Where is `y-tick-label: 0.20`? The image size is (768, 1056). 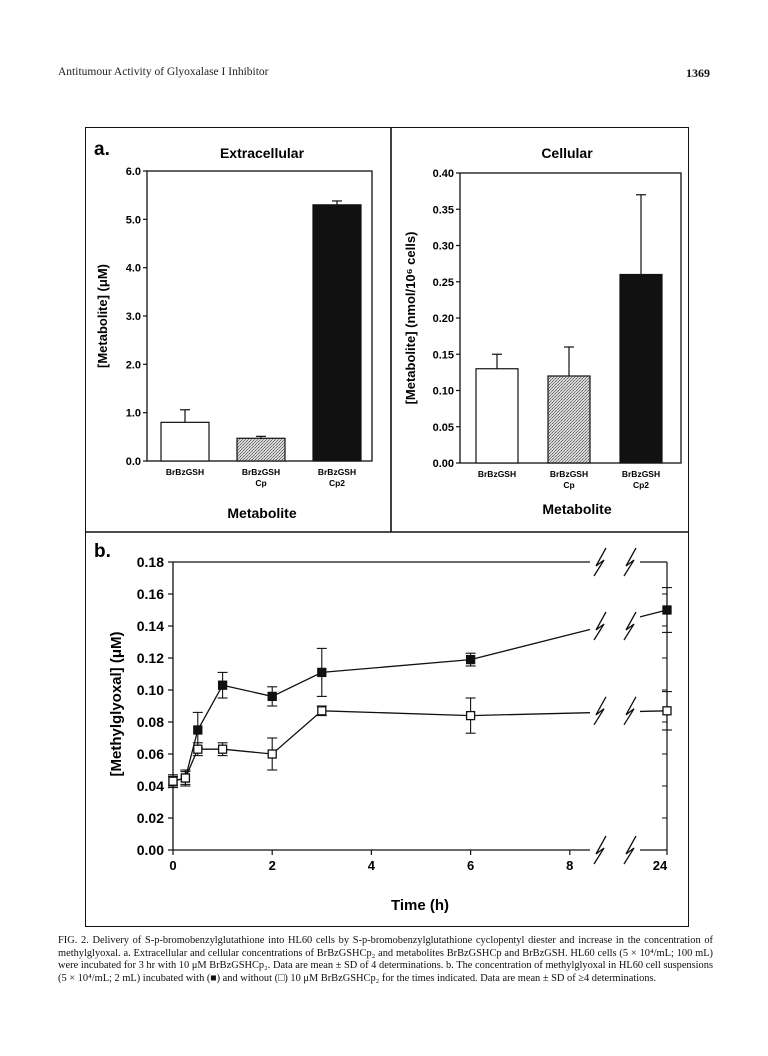 y-tick-label: 0.20 is located at coordinates (443, 319).